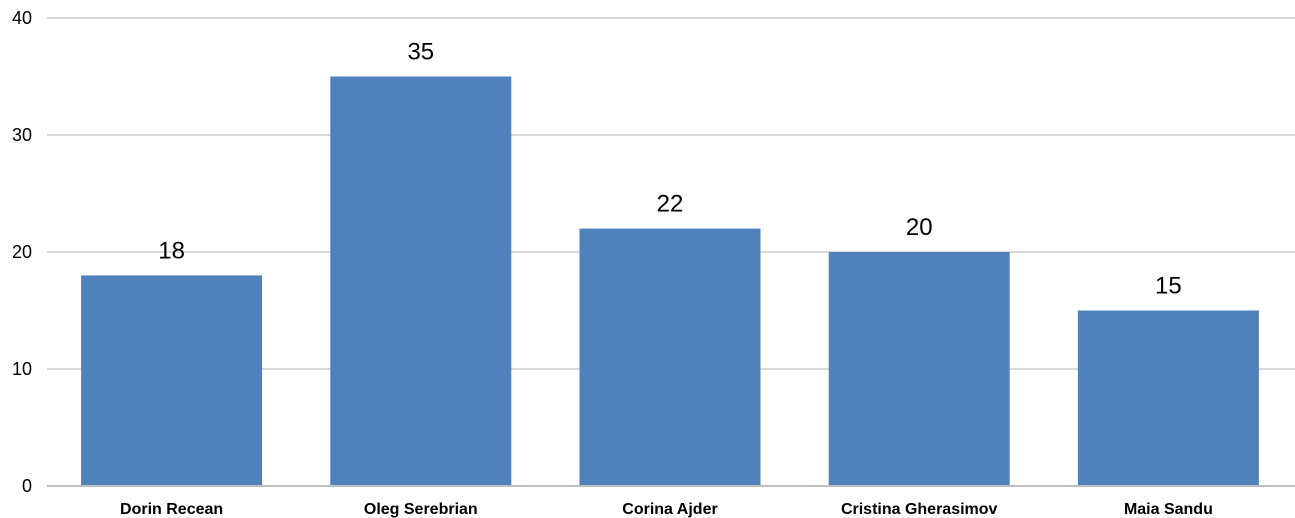 This screenshot has width=1295, height=518. I want to click on data-label: 22, so click(670, 204).